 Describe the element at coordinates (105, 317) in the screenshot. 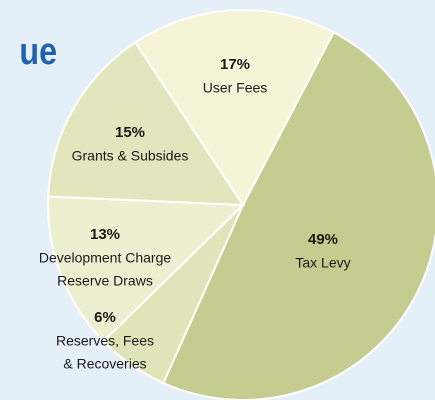

I see `slice-percent: 6%` at that location.